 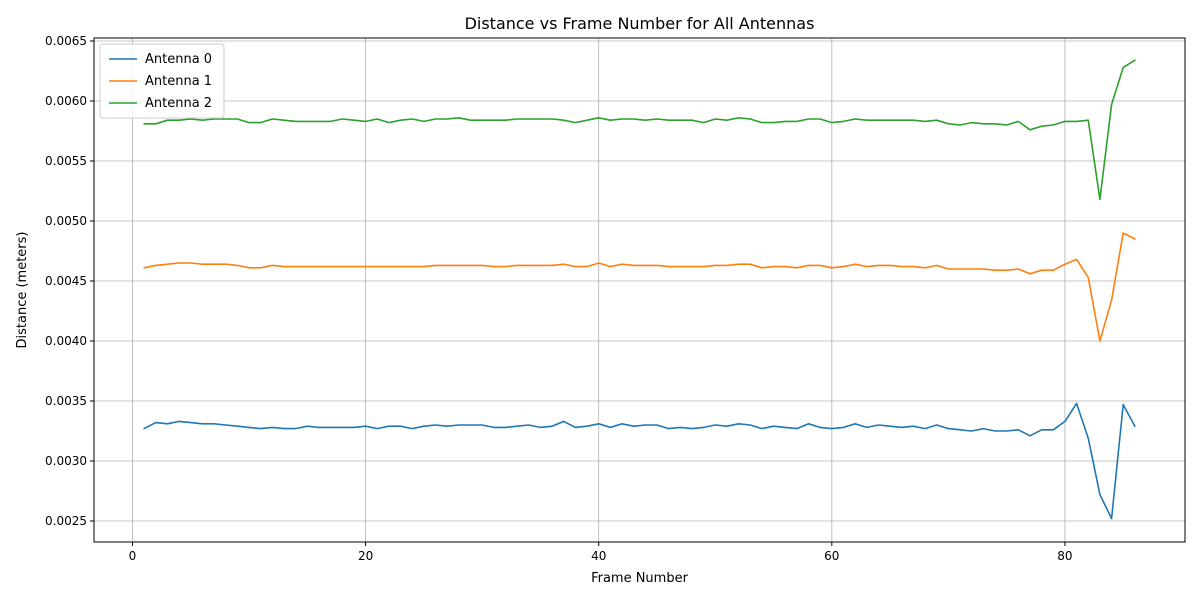 I want to click on legend-label: Antenna 2, so click(x=178, y=103).